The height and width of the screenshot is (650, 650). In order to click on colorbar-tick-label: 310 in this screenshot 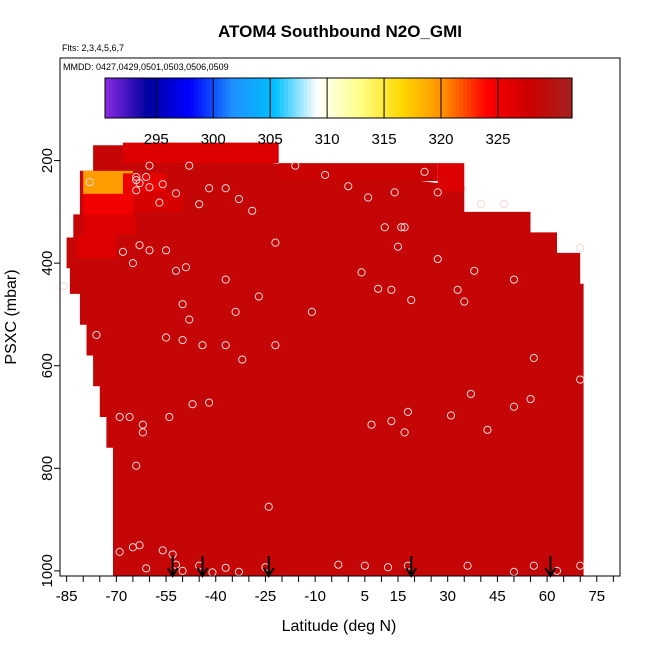, I will do `click(327, 139)`.